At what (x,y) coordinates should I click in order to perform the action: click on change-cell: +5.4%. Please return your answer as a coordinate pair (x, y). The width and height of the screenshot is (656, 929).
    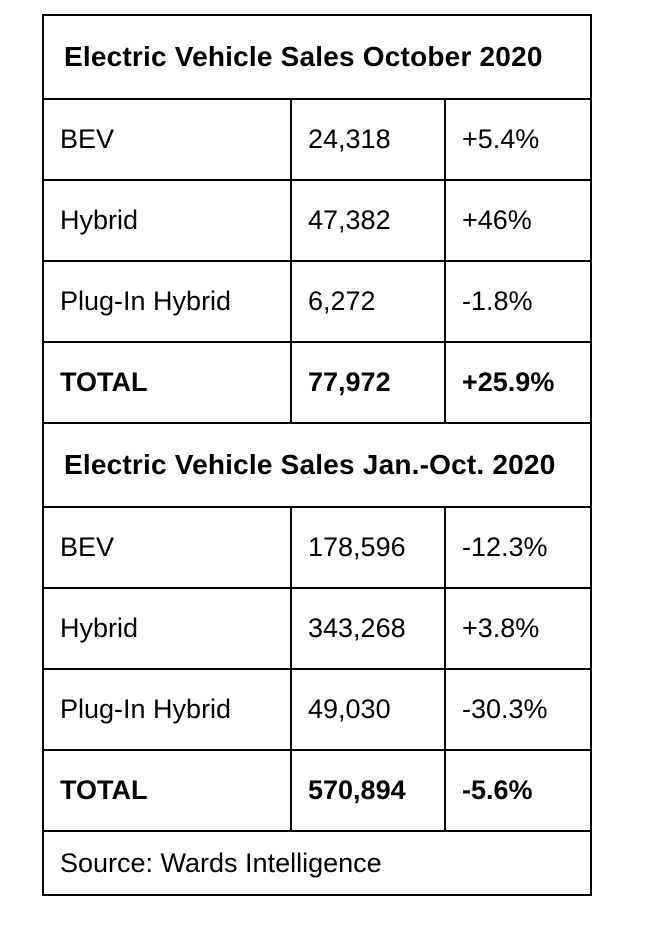
    Looking at the image, I should click on (518, 139).